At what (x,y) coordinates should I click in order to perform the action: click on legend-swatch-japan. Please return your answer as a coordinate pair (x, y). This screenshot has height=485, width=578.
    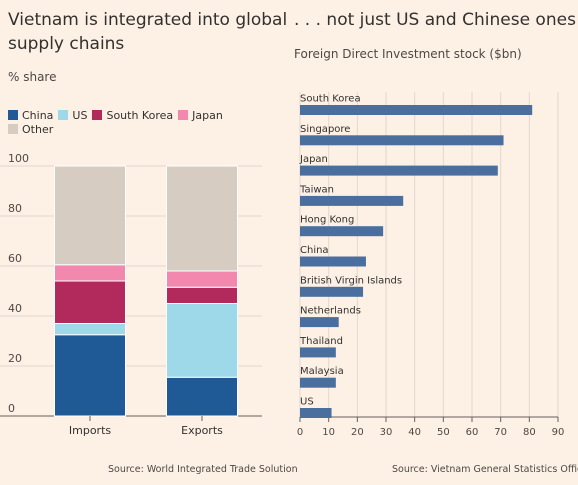
    Looking at the image, I should click on (183, 115).